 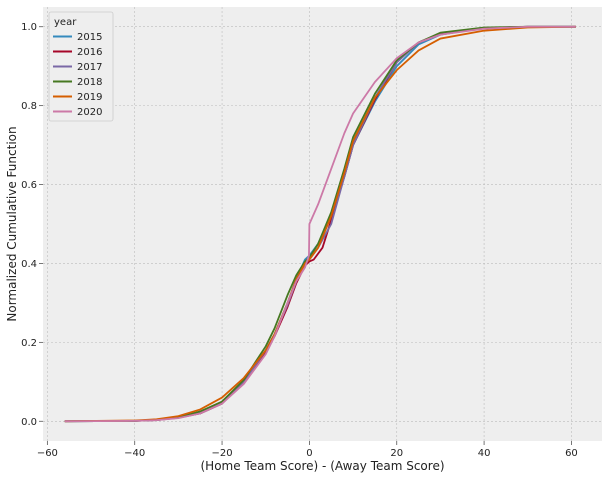 I want to click on y-tick-label: 0.6, so click(x=29, y=185).